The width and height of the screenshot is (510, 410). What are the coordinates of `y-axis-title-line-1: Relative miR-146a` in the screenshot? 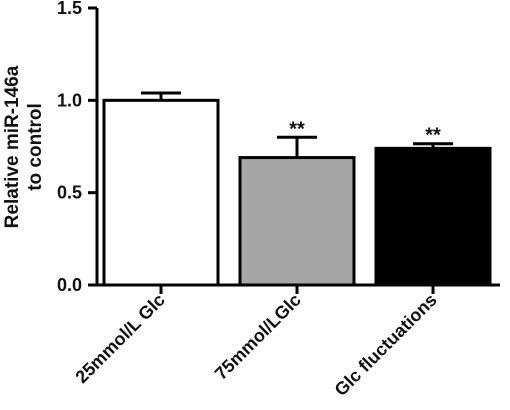 It's located at (12, 146).